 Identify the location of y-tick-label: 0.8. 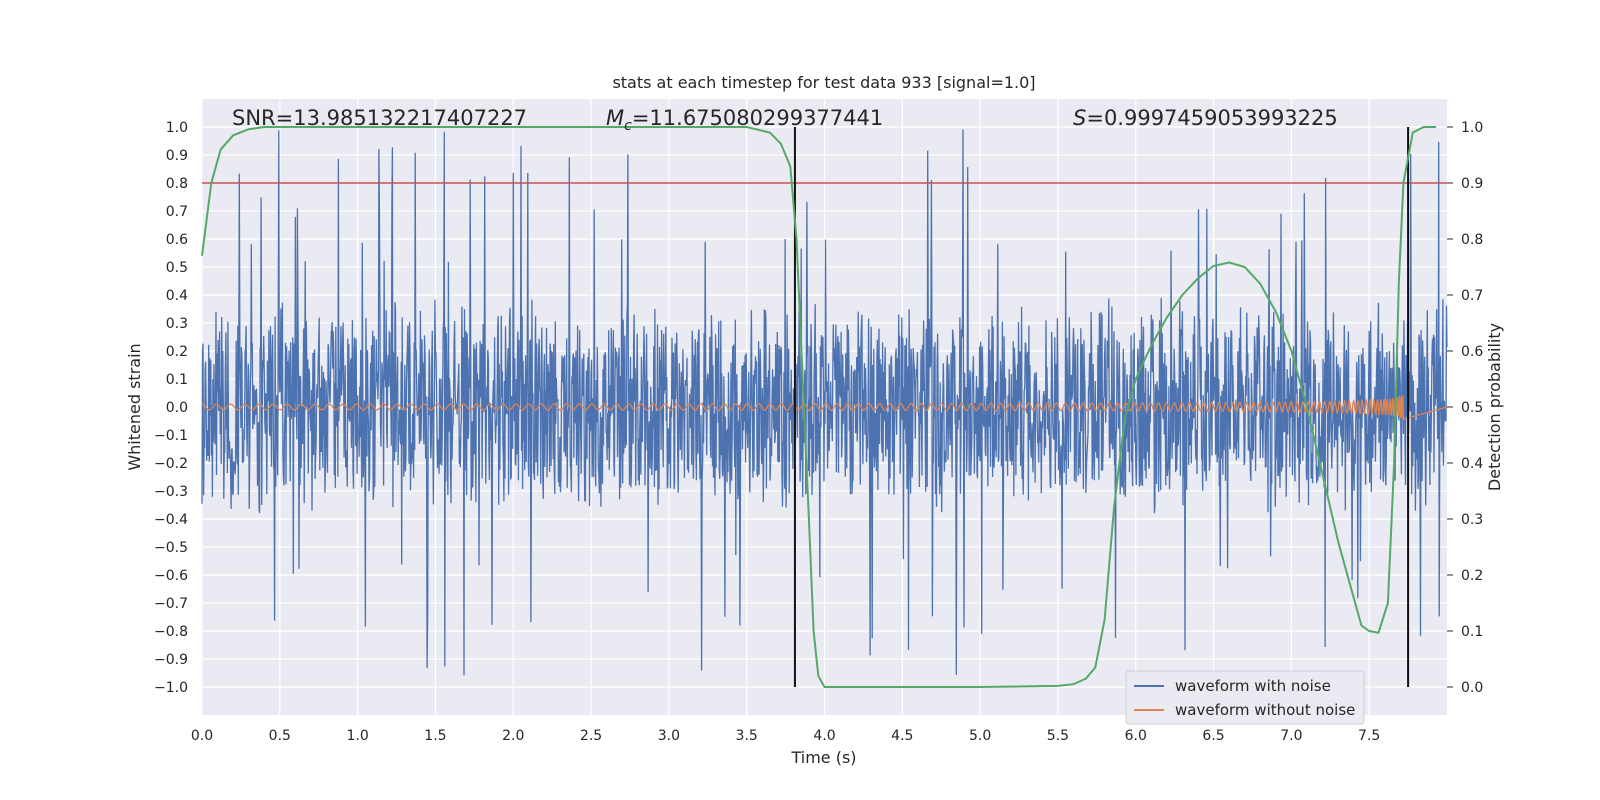
(177, 184).